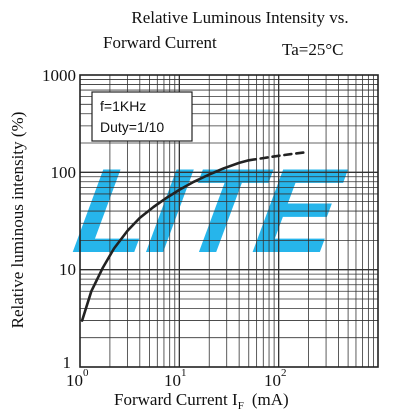  What do you see at coordinates (270, 399) in the screenshot?
I see `x-axis-label-unit: (mA)` at bounding box center [270, 399].